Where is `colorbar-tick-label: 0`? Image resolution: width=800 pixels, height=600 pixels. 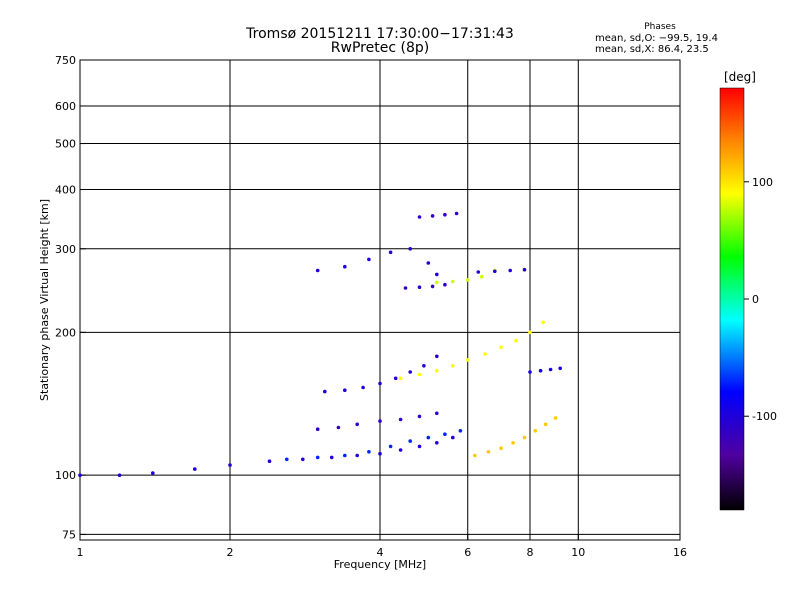 colorbar-tick-label: 0 is located at coordinates (755, 299).